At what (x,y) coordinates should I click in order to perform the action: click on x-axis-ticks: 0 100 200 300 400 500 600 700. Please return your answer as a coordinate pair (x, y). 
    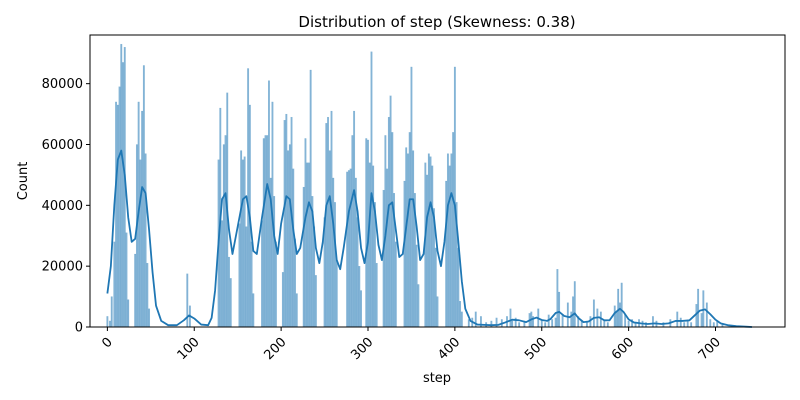
    Looking at the image, I should click on (411, 345).